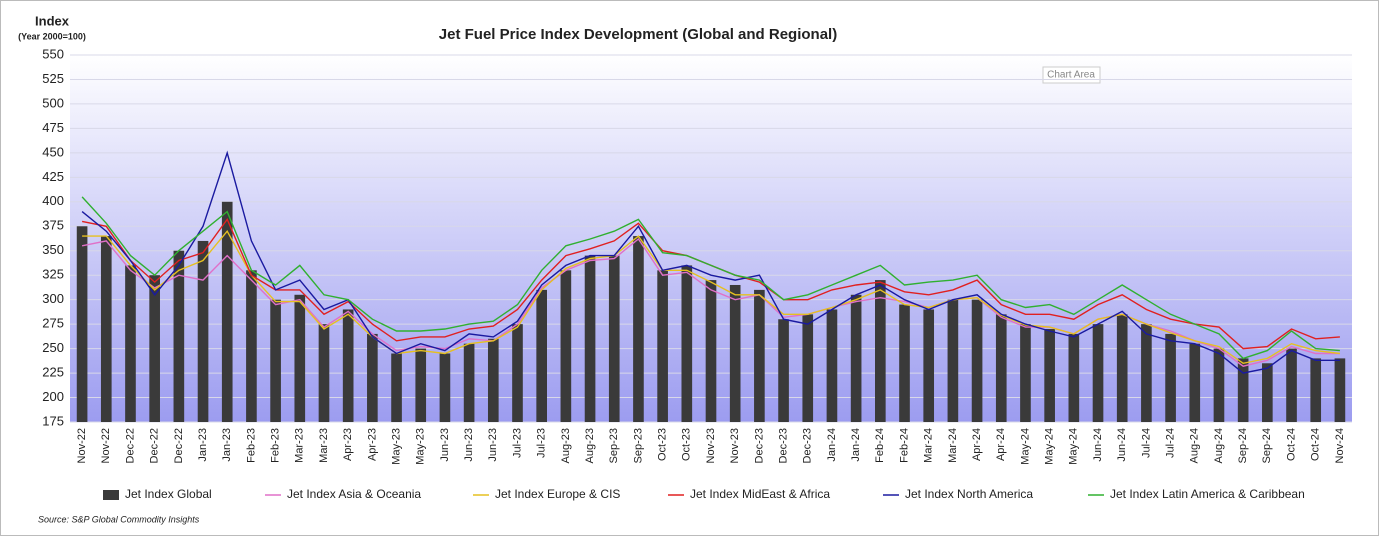 The height and width of the screenshot is (536, 1379). What do you see at coordinates (53, 53) in the screenshot?
I see `y-tick-label: 550` at bounding box center [53, 53].